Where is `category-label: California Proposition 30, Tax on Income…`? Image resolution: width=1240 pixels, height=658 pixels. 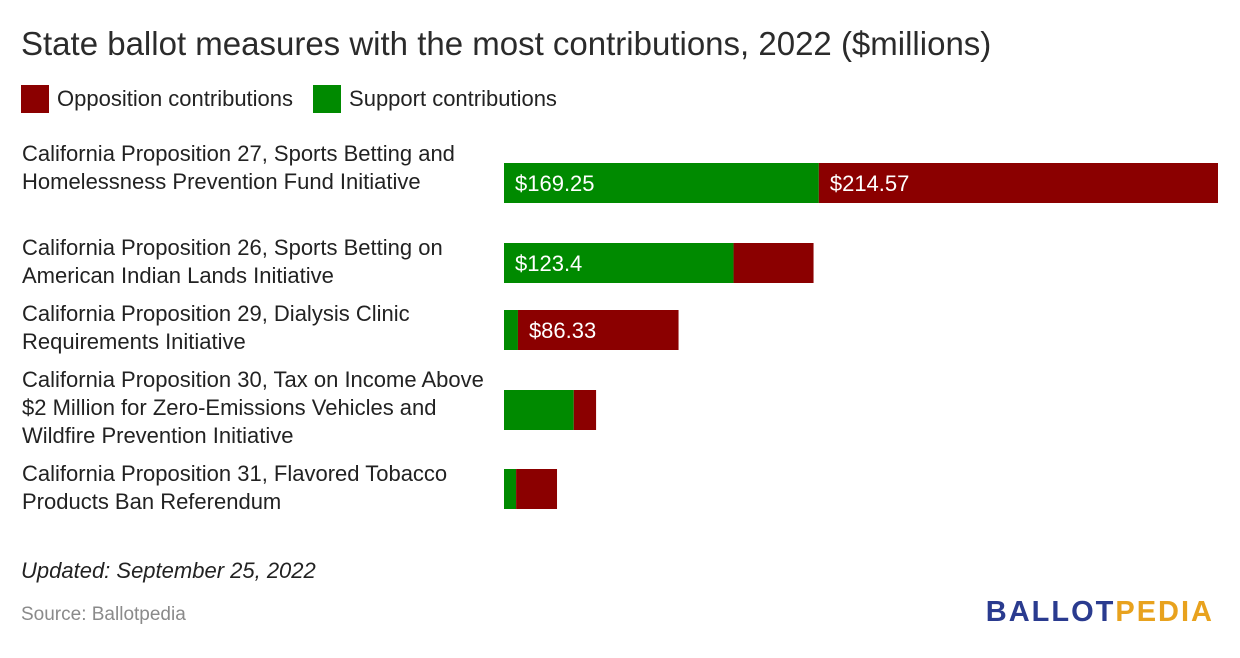
category-label: California Proposition 30, Tax on Income… is located at coordinates (253, 407).